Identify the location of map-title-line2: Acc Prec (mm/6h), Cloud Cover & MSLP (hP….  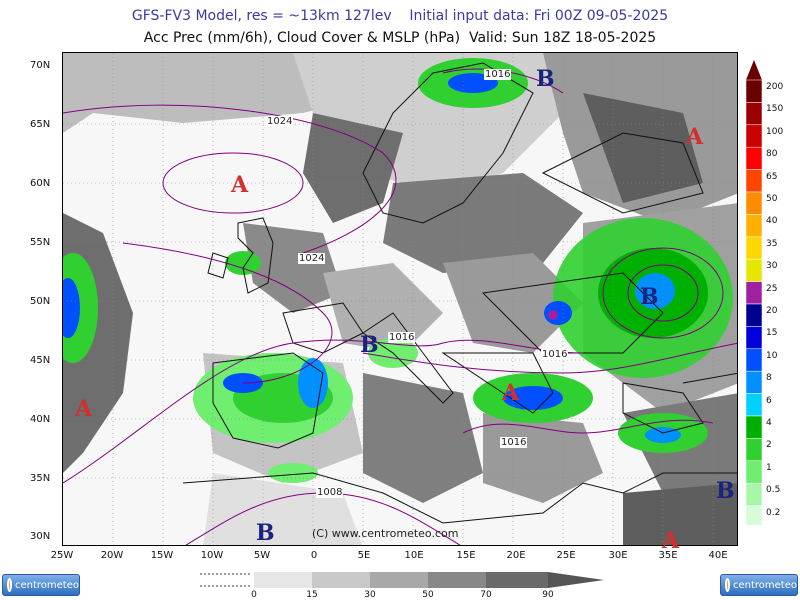
(400, 38).